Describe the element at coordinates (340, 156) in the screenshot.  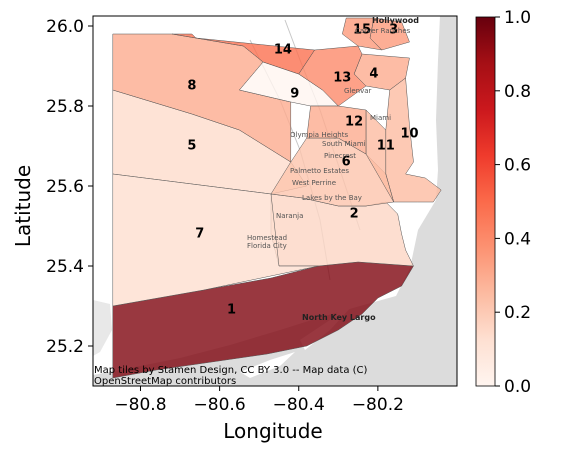
I see `place-pinecrest: Pinecrest` at that location.